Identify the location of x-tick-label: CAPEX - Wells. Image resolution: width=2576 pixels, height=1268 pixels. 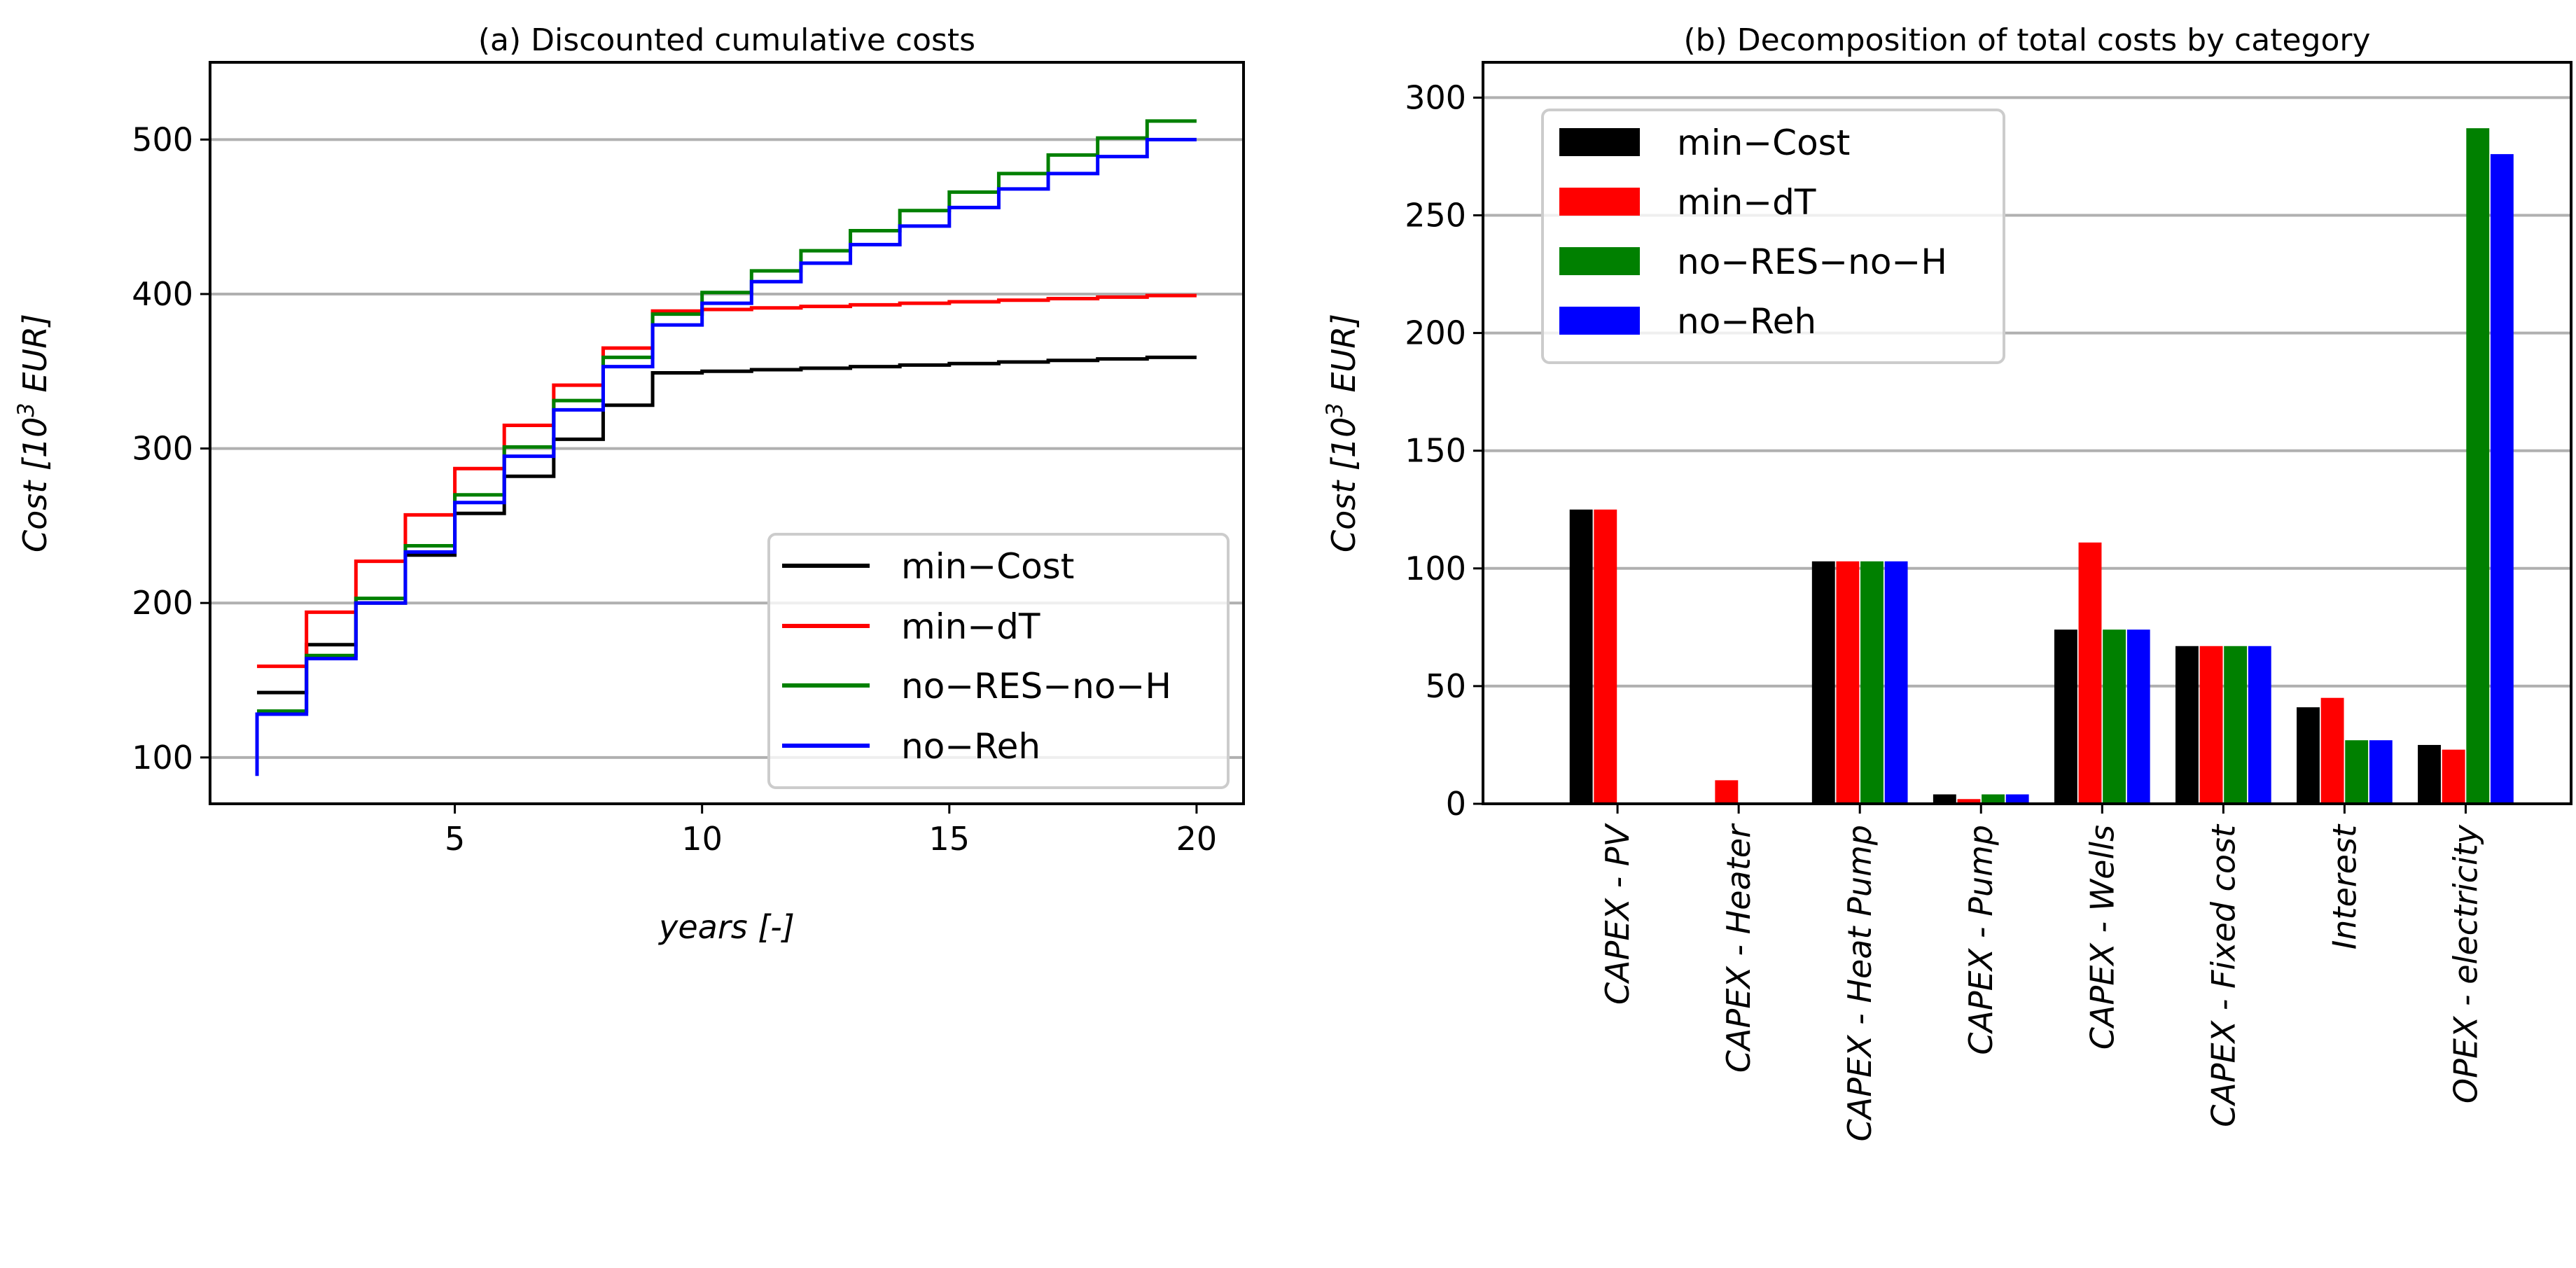
(2102, 937).